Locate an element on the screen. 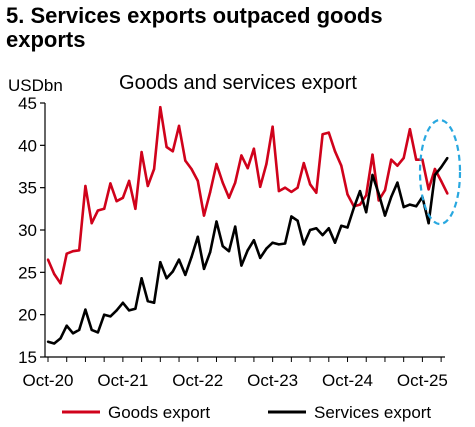 This screenshot has height=427, width=475. y-axis-unit-label: USDbn is located at coordinates (35, 85).